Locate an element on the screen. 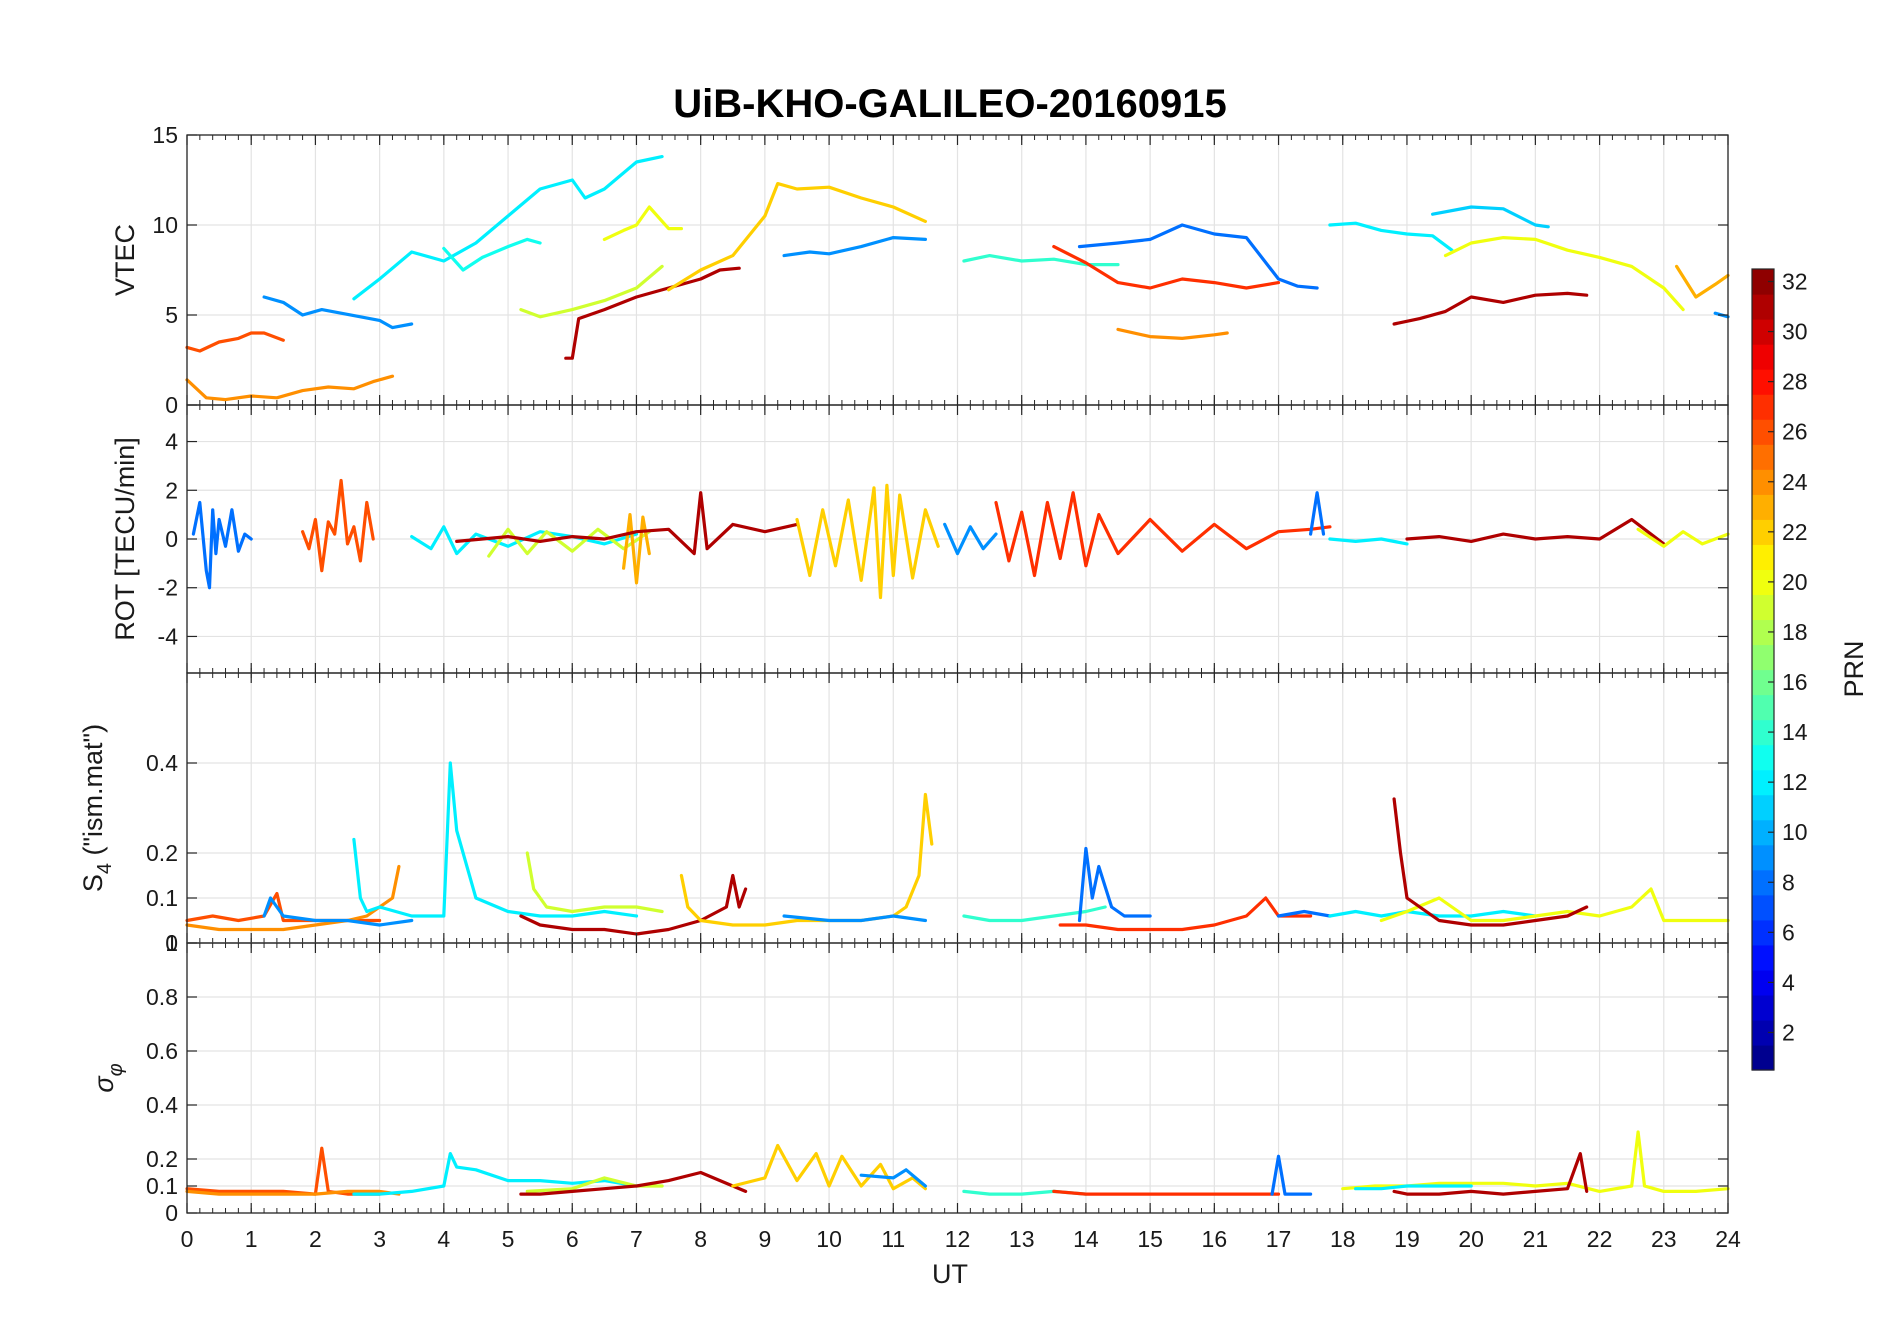 The image size is (1902, 1330). colorbar-tick-label: 32 is located at coordinates (1795, 282).